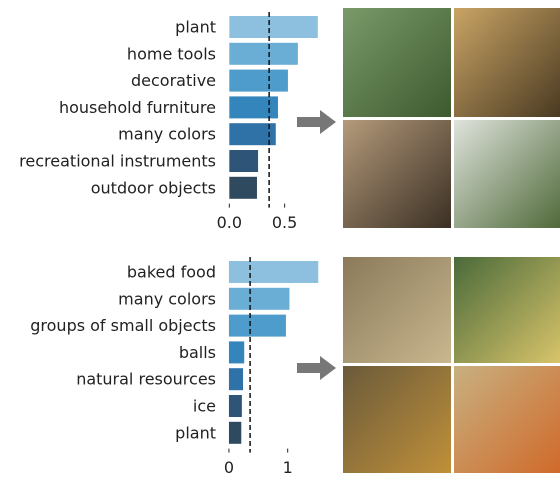 The width and height of the screenshot is (560, 477). Describe the element at coordinates (171, 53) in the screenshot. I see `category-label: home tools` at that location.